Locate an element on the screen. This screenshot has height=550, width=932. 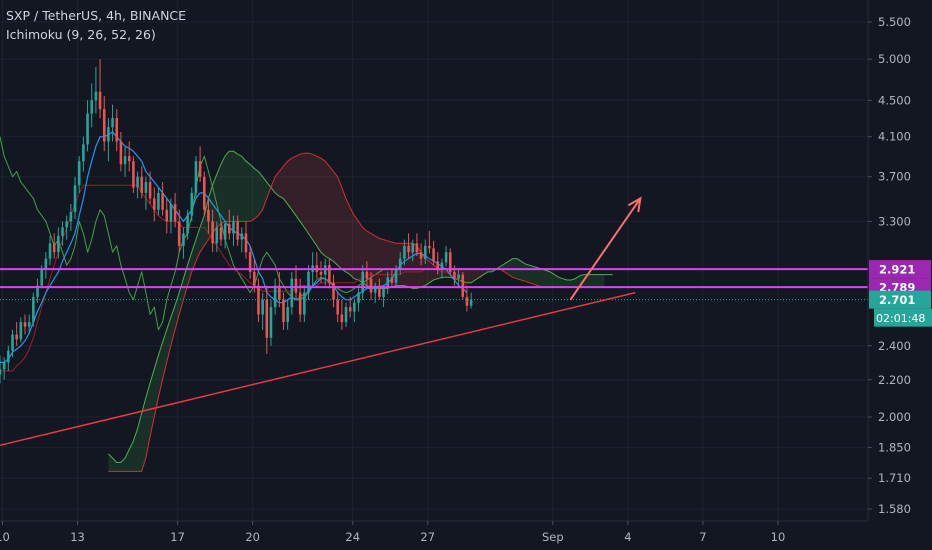
countdown-text: 02:01:48 is located at coordinates (900, 318).